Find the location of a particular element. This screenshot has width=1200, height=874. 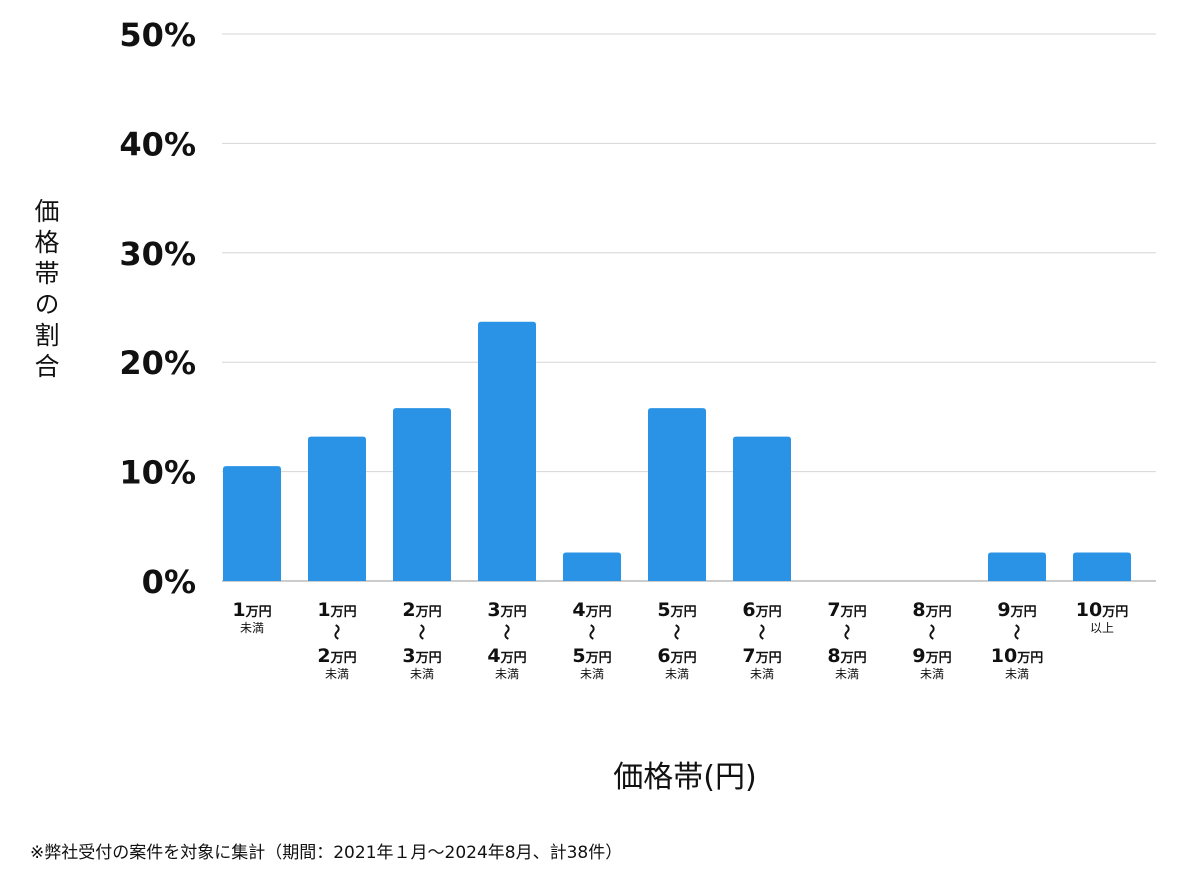

y-tick-labels: 0% 10% 20% 30% 40% 50% is located at coordinates (157, 308).